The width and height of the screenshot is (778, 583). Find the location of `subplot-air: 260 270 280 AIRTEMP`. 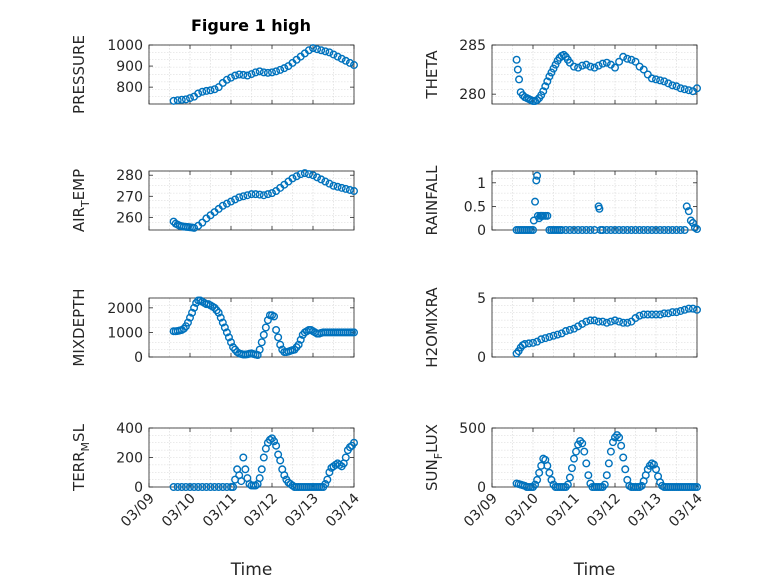

subplot-air: 260 270 280 AIRTEMP is located at coordinates (214, 200).